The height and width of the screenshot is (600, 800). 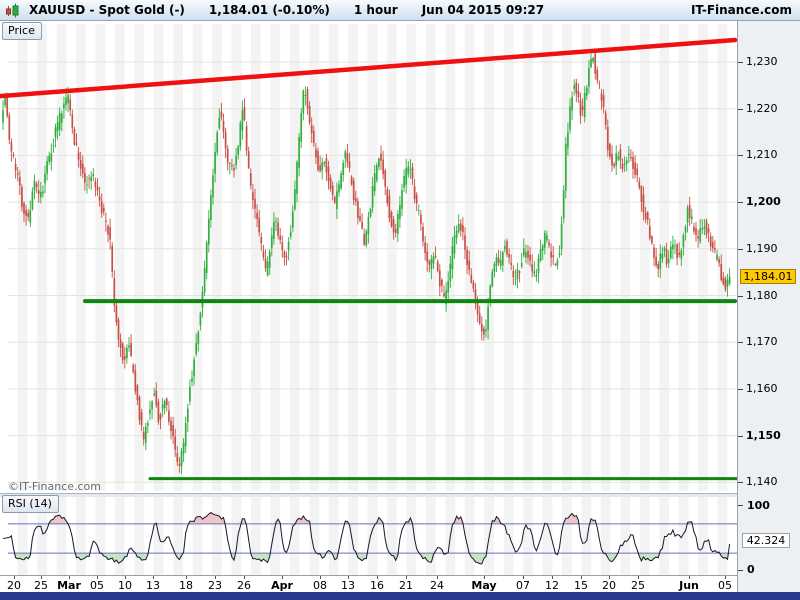 I want to click on rsi-axis-100: 100, so click(x=758, y=505).